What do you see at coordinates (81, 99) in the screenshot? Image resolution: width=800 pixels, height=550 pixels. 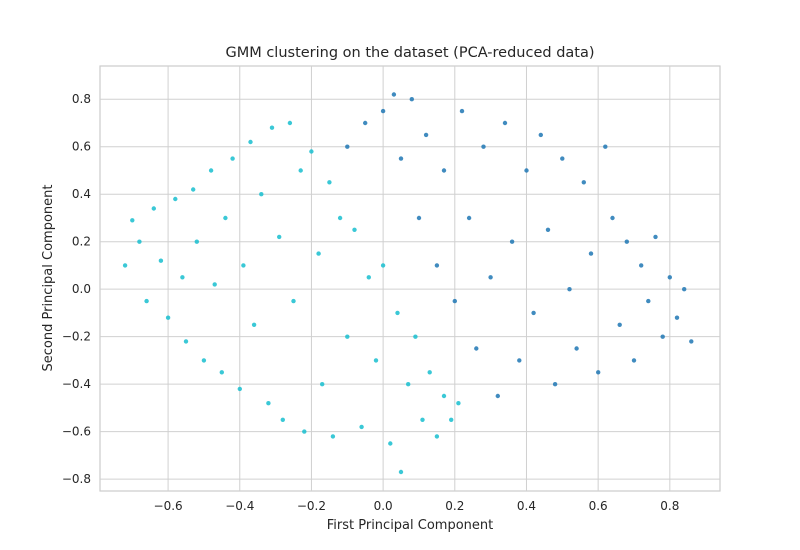 I see `y-tick-label: 0.8` at bounding box center [81, 99].